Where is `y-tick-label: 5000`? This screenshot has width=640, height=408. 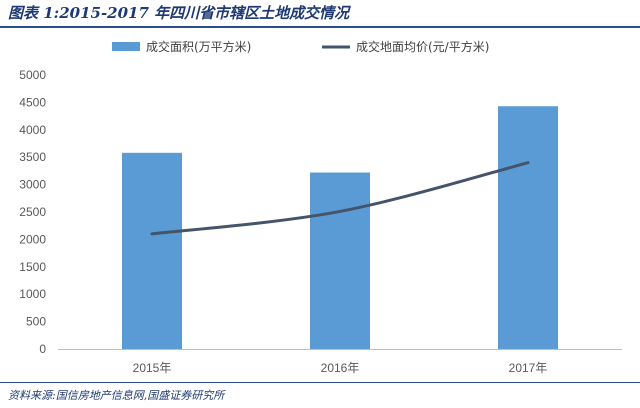 y-tick-label: 5000 is located at coordinates (32, 75).